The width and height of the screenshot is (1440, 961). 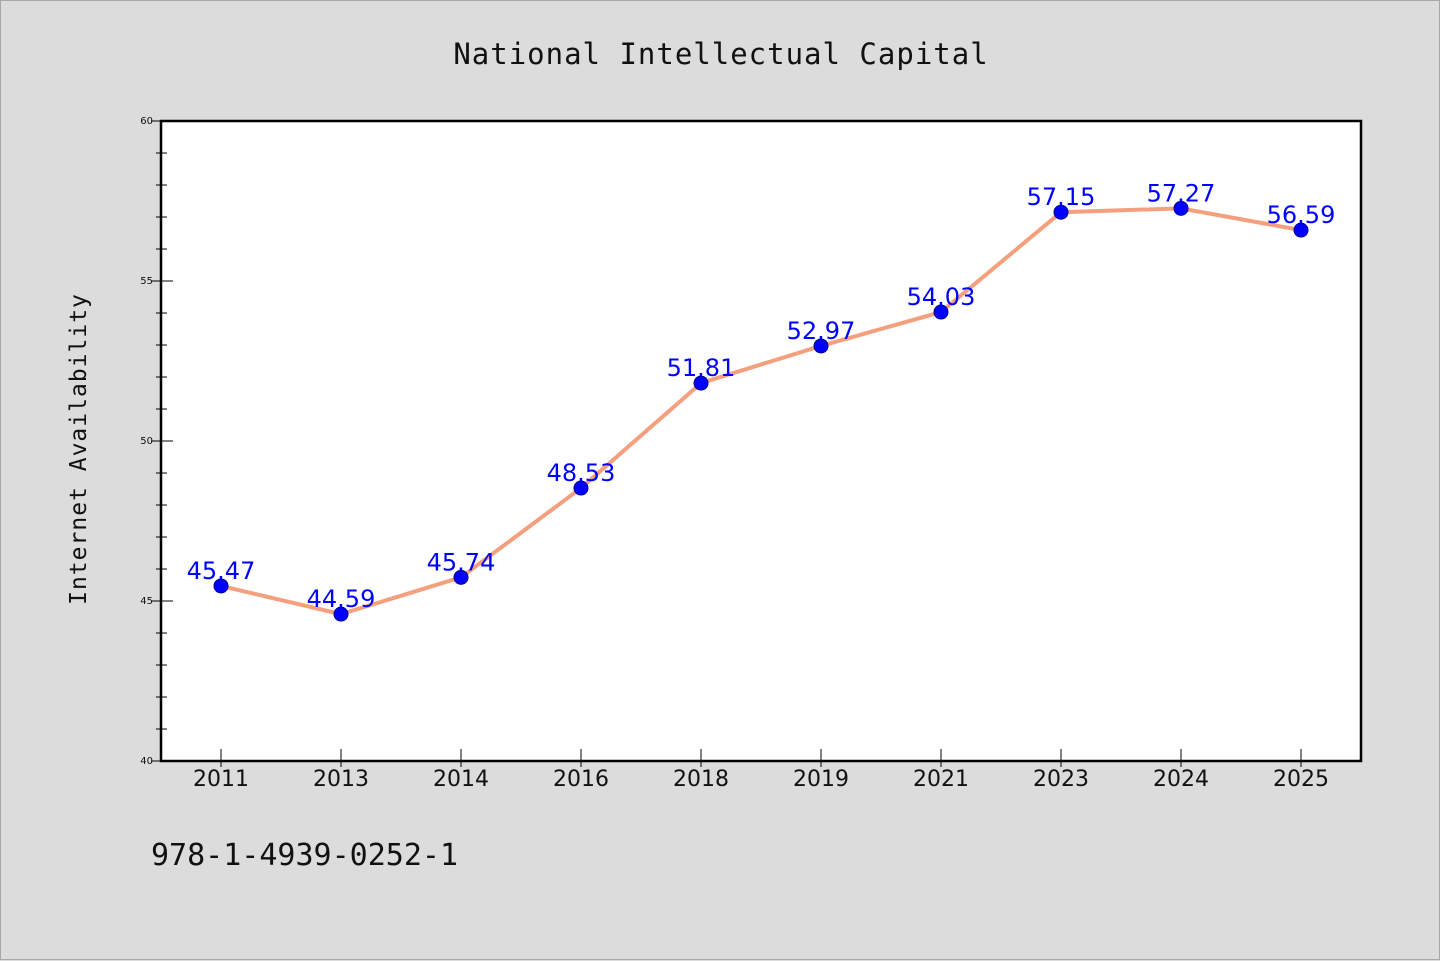 I want to click on x-tick-label: 2021, so click(x=941, y=779).